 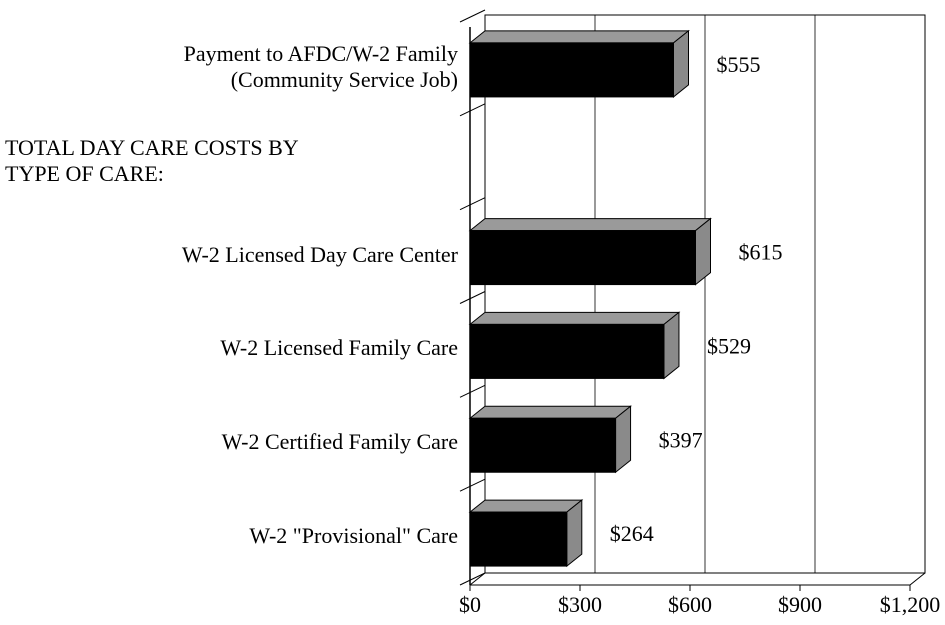 I want to click on value-label: $555, so click(x=739, y=64).